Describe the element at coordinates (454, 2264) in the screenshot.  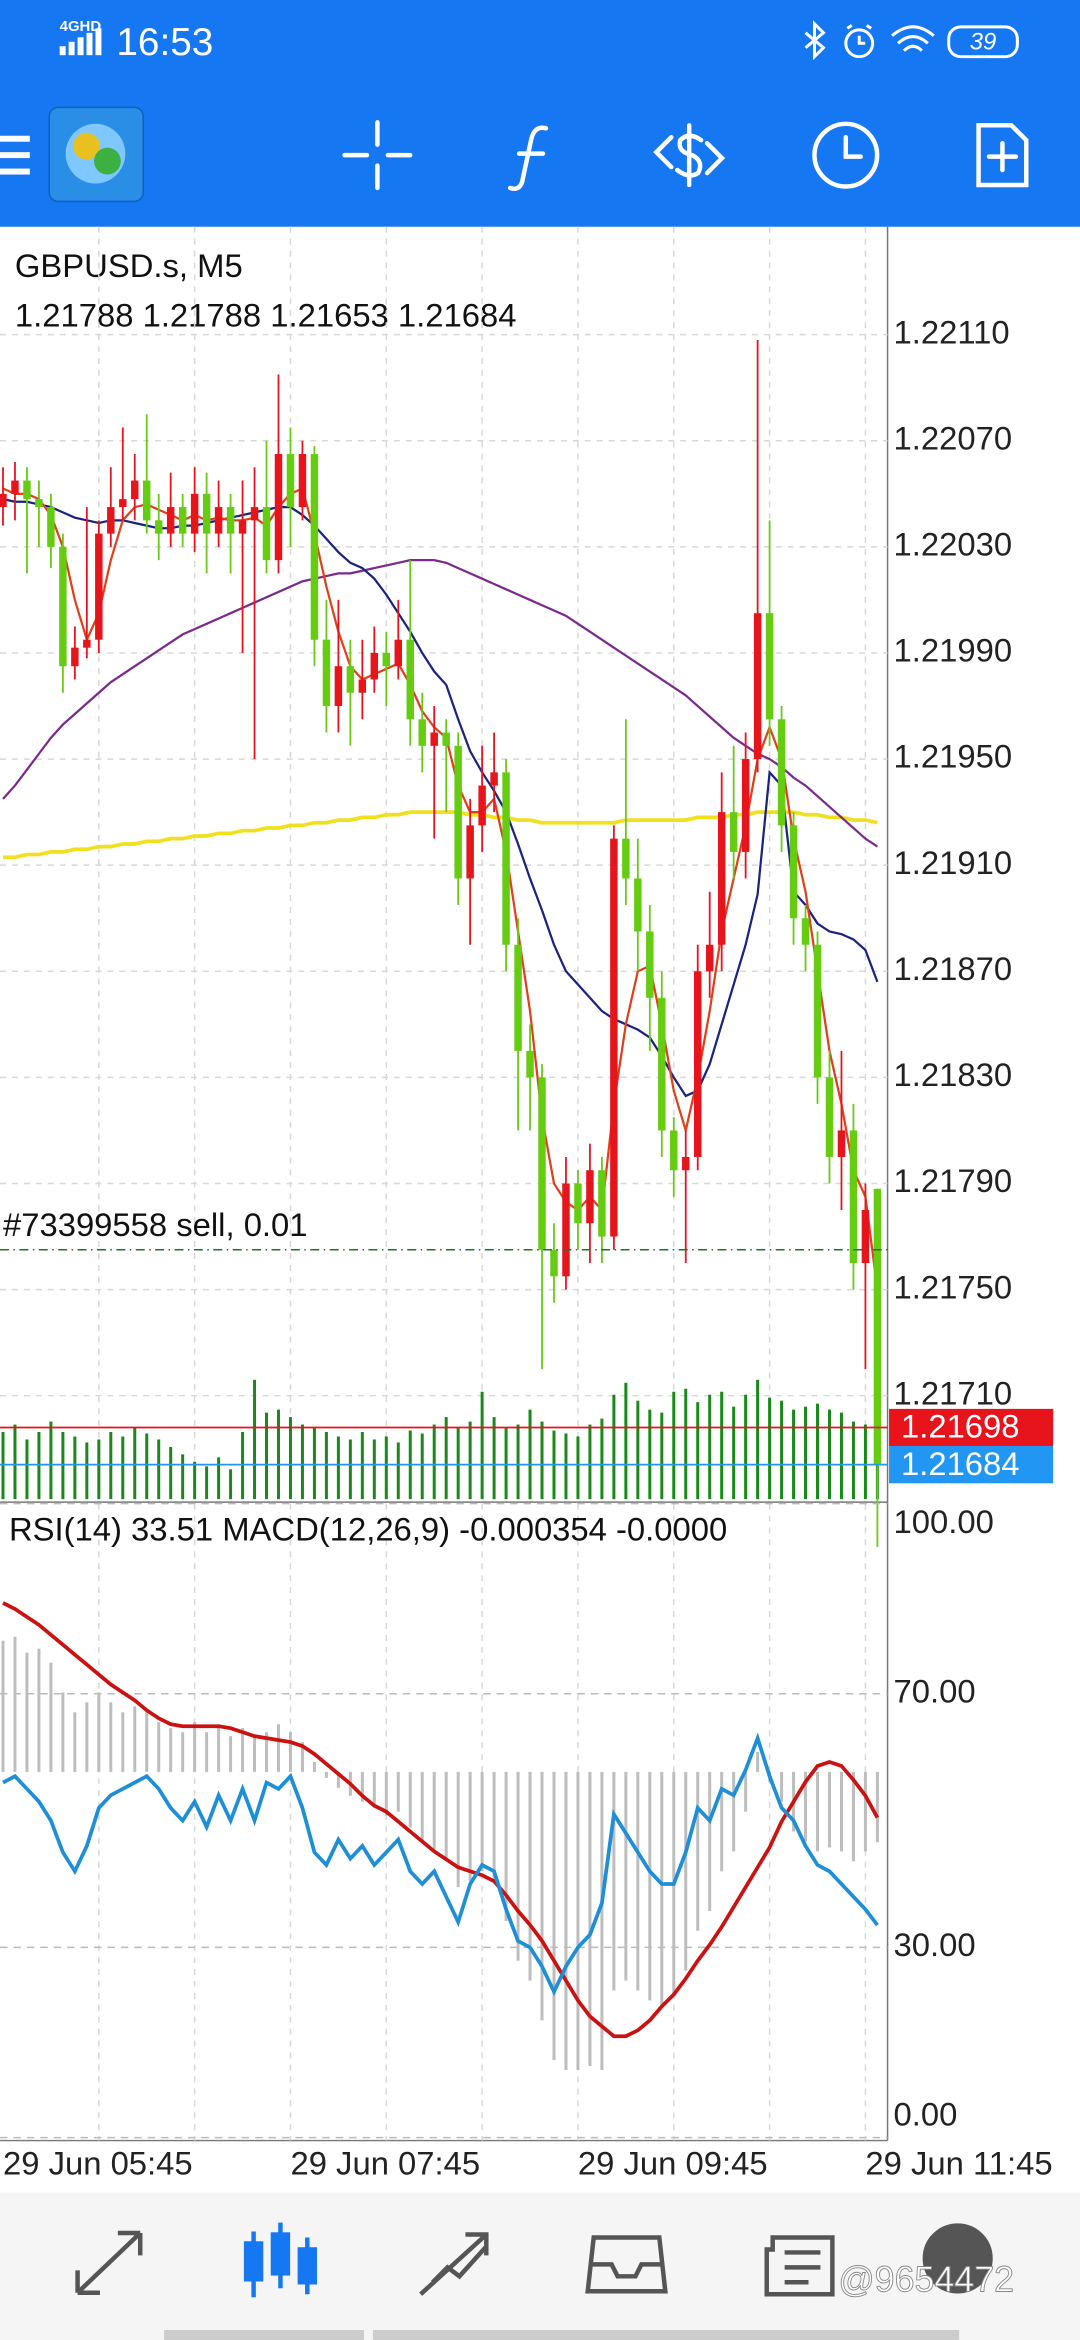
I see `nav-trade` at that location.